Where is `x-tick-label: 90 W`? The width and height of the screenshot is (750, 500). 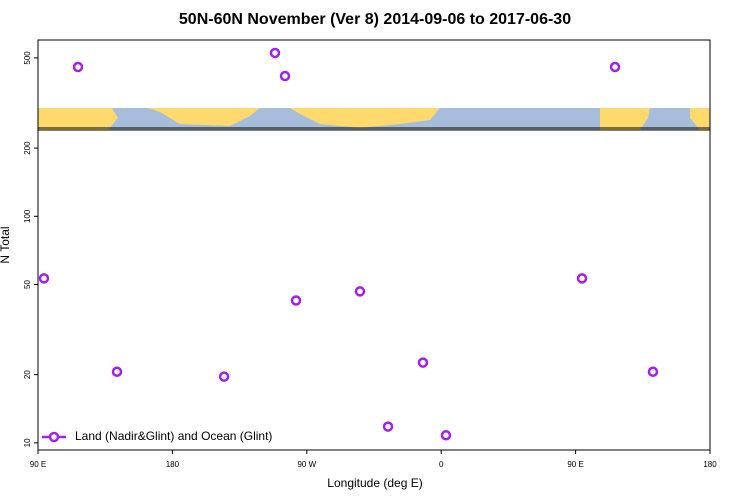 x-tick-label: 90 W is located at coordinates (306, 464).